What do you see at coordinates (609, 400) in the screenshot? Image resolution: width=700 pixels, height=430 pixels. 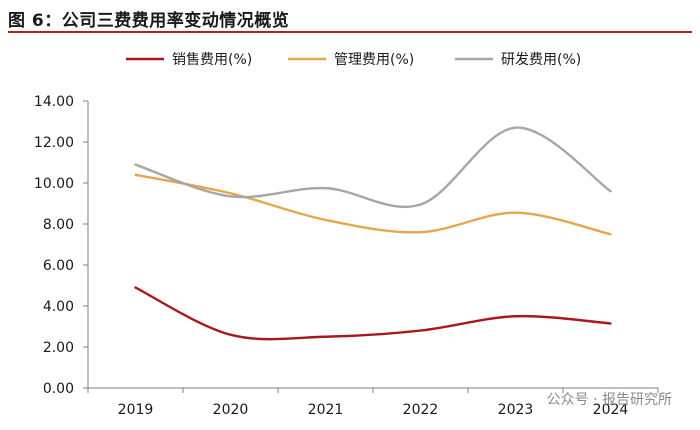 I see `watermark: 公众号 · 报告研究所` at bounding box center [609, 400].